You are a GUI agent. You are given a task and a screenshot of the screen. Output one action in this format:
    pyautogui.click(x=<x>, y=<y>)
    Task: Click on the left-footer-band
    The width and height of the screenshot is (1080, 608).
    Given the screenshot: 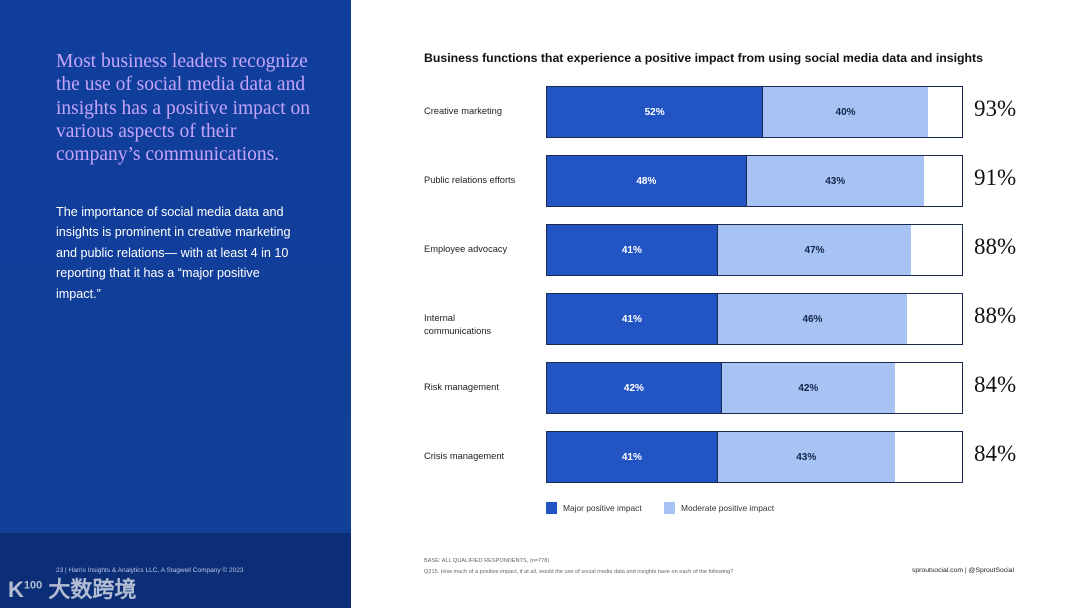 What is the action you would take?
    pyautogui.click(x=175, y=570)
    